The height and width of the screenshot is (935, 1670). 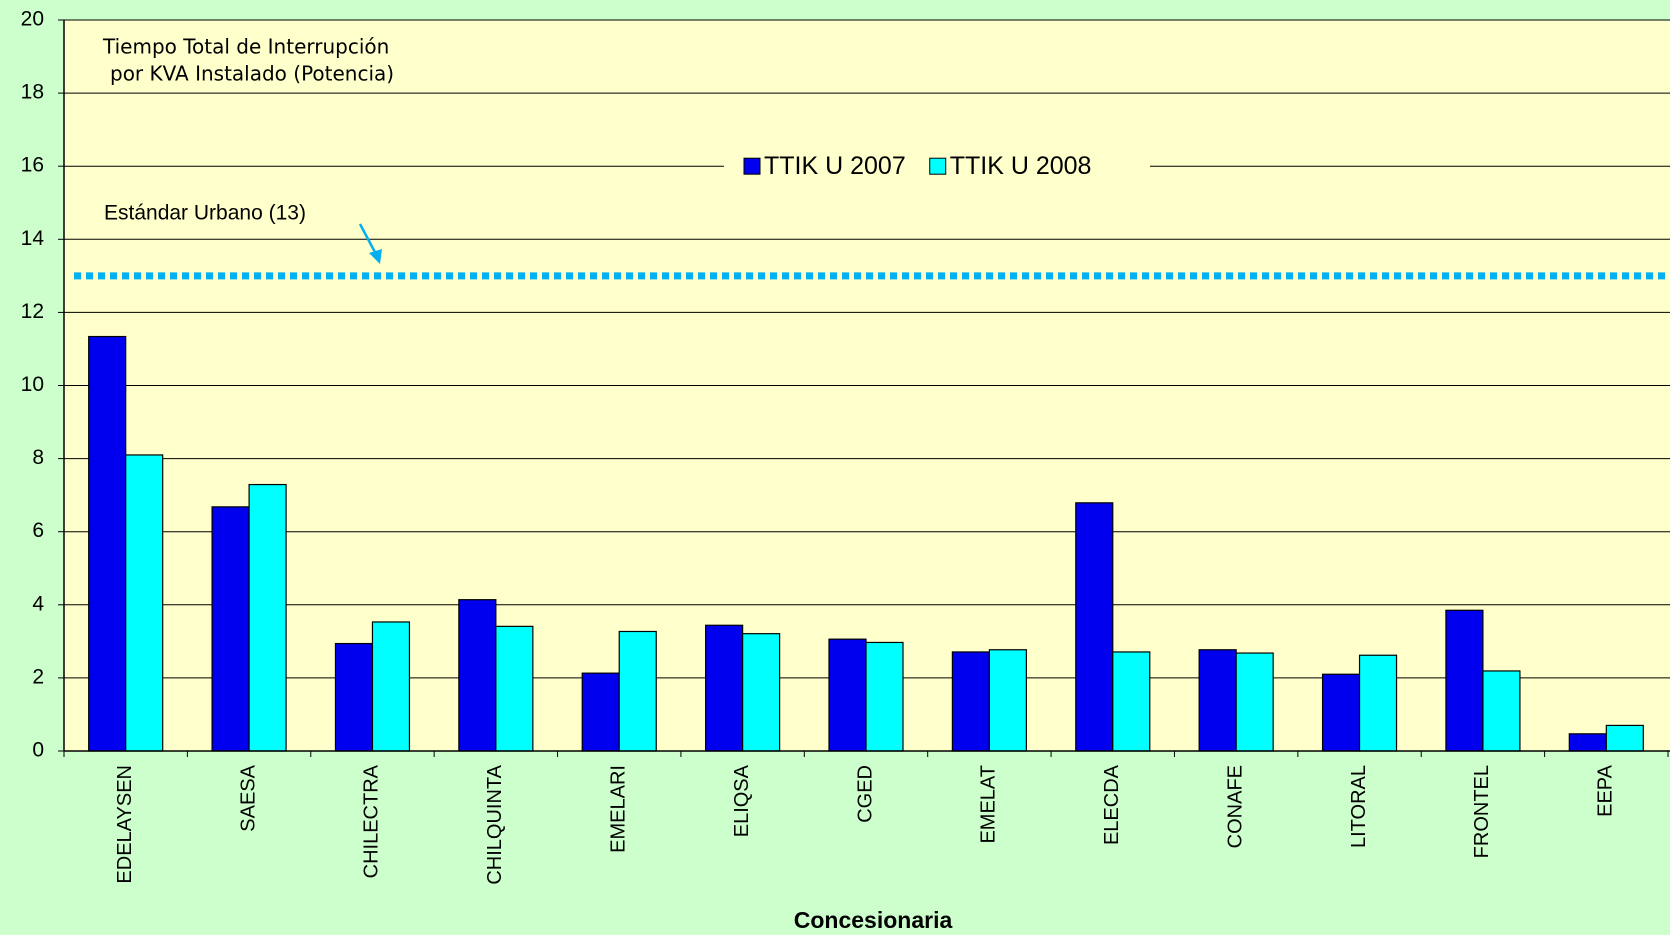 What do you see at coordinates (368, 240) in the screenshot?
I see `annotation-arrow` at bounding box center [368, 240].